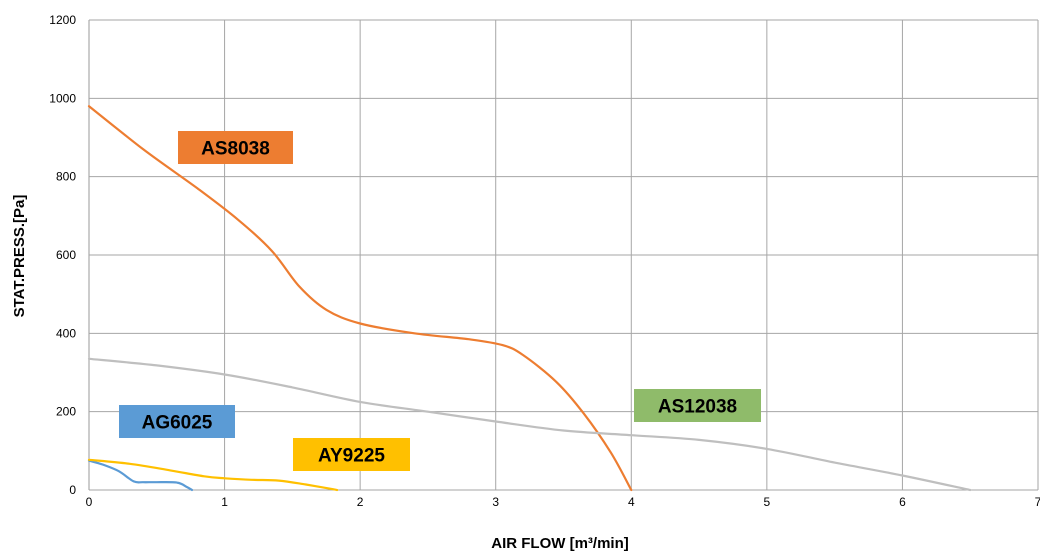 This screenshot has height=555, width=1040. What do you see at coordinates (62, 20) in the screenshot?
I see `y-tick-label: 1200` at bounding box center [62, 20].